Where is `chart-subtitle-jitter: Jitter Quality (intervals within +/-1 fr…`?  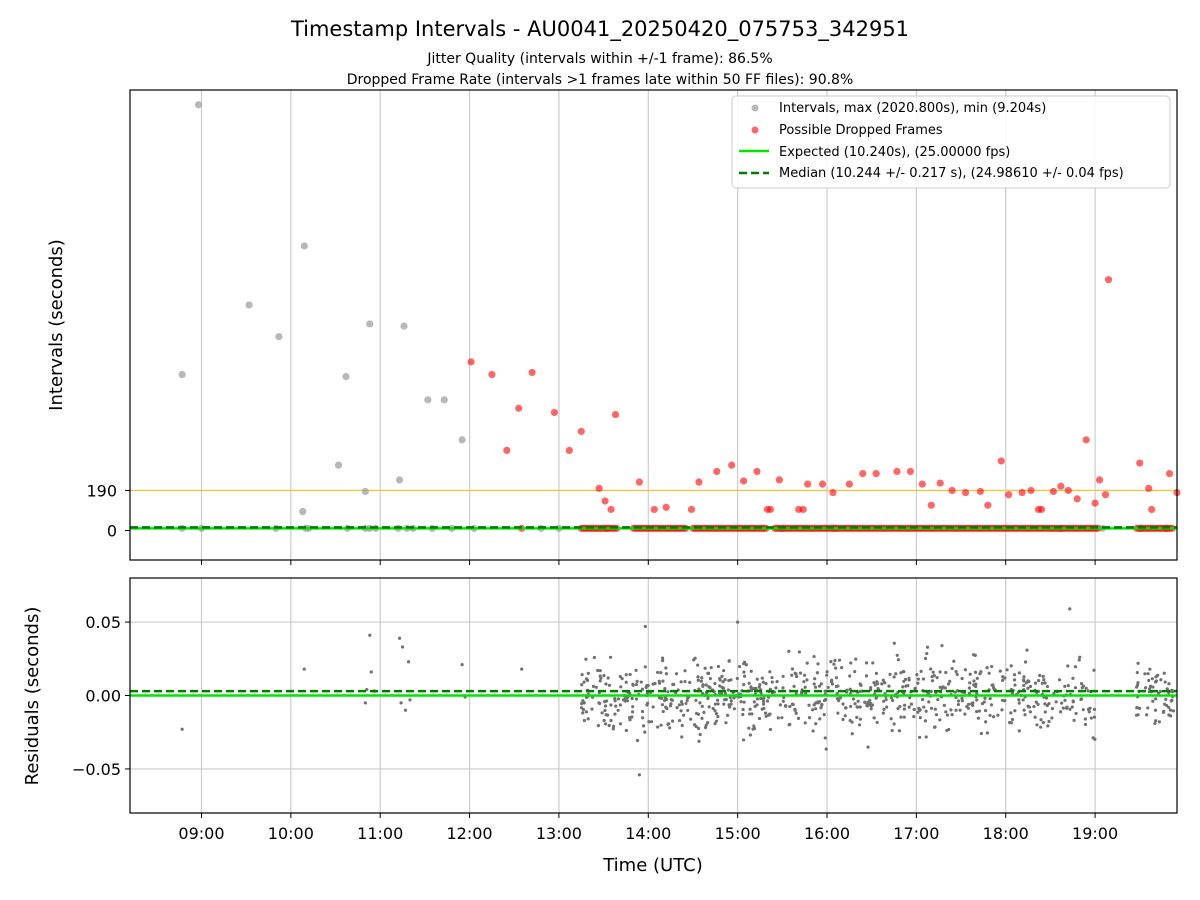 chart-subtitle-jitter: Jitter Quality (intervals within +/-1 fr… is located at coordinates (599, 59).